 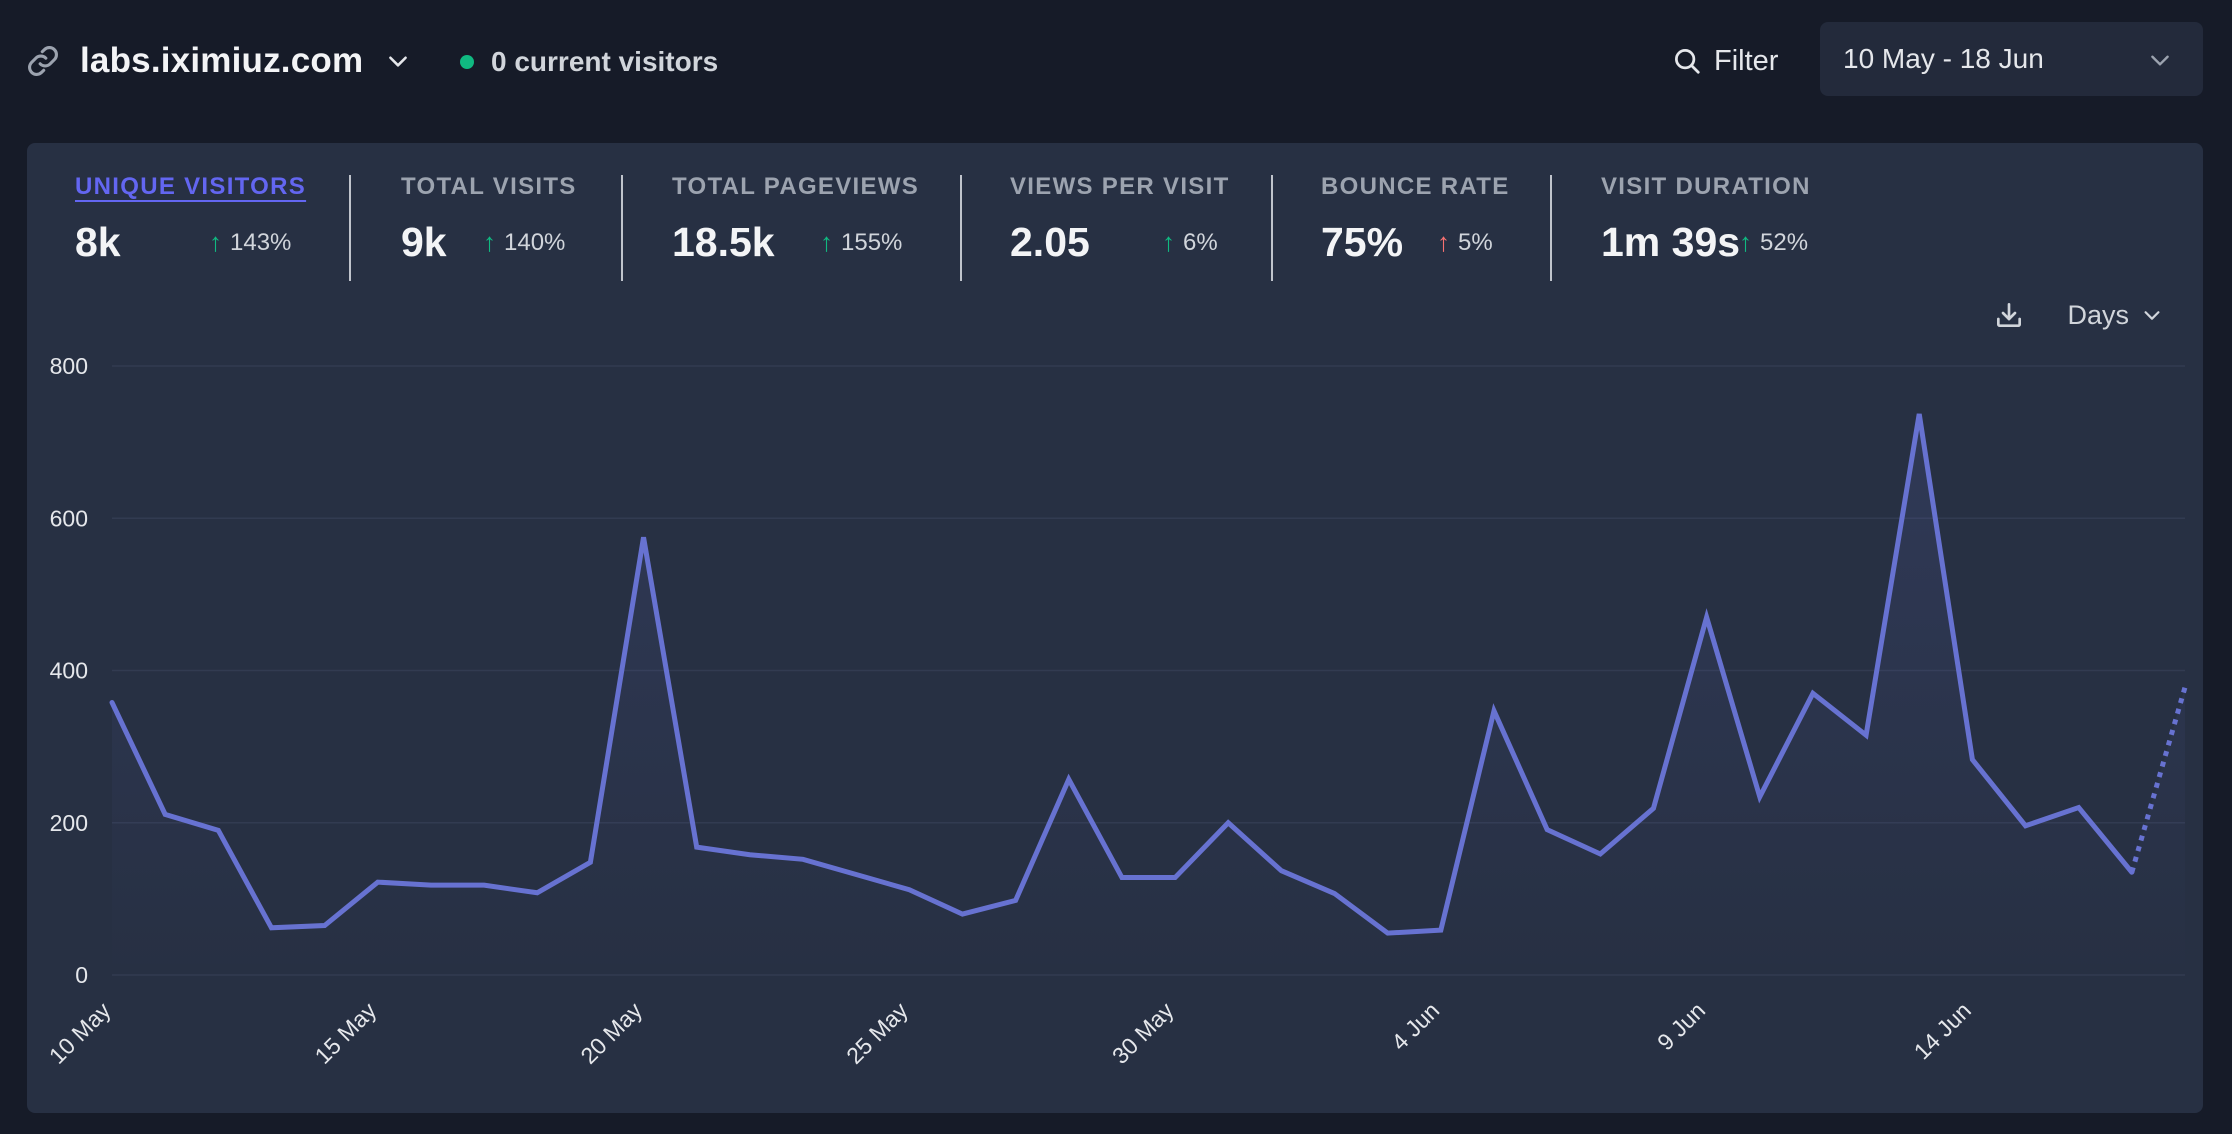 What do you see at coordinates (1943, 58) in the screenshot?
I see `date-range-label: 10 May - 18 Jun` at bounding box center [1943, 58].